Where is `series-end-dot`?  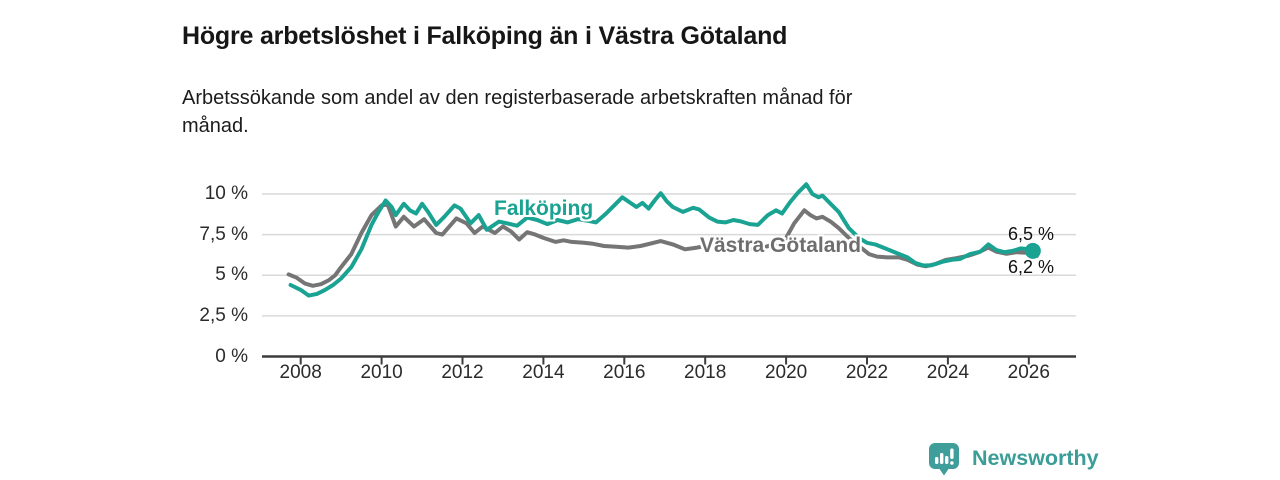 series-end-dot is located at coordinates (1032, 250).